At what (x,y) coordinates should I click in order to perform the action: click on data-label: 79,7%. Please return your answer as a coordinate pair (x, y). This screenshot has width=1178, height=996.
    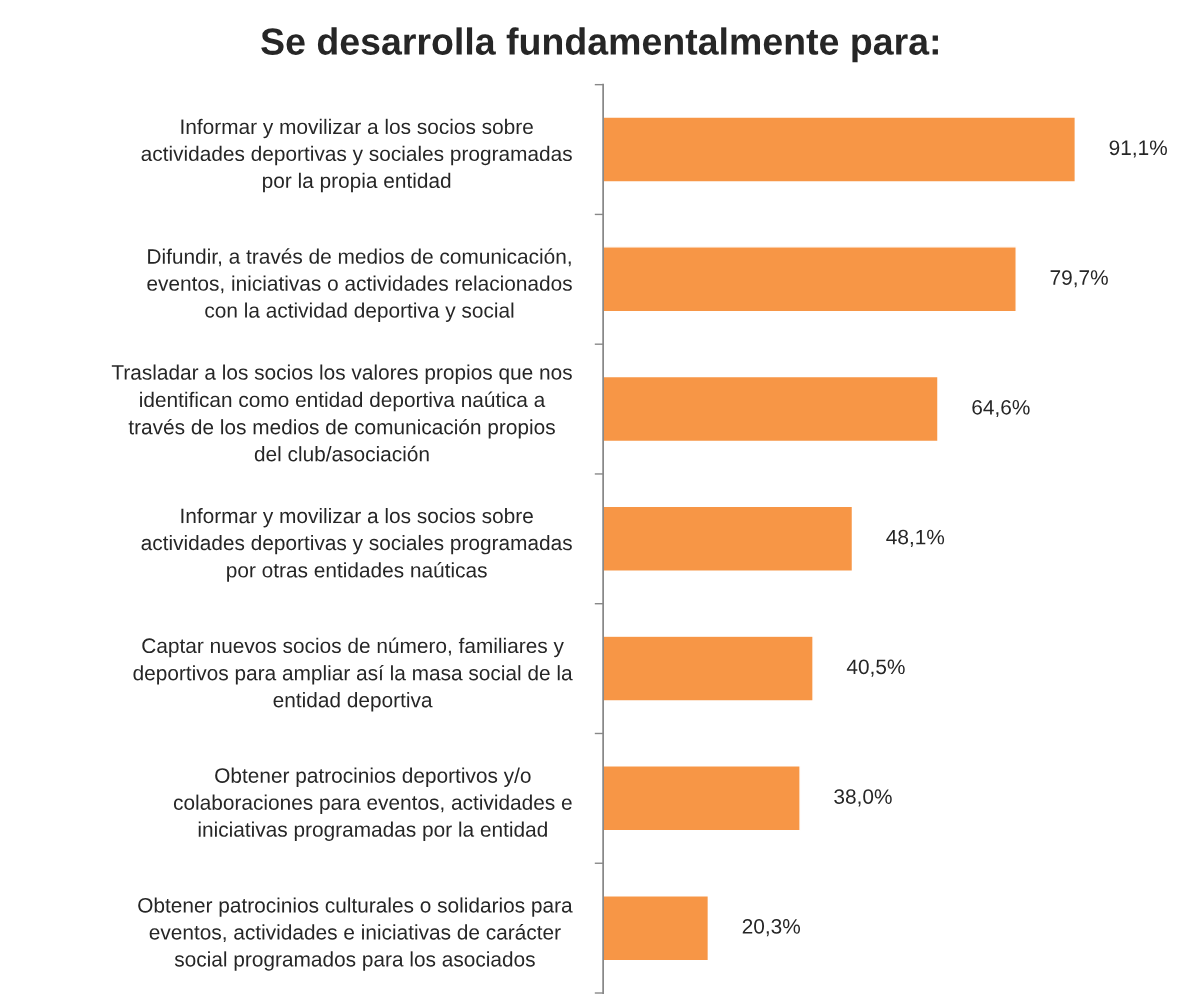
    Looking at the image, I should click on (1079, 279).